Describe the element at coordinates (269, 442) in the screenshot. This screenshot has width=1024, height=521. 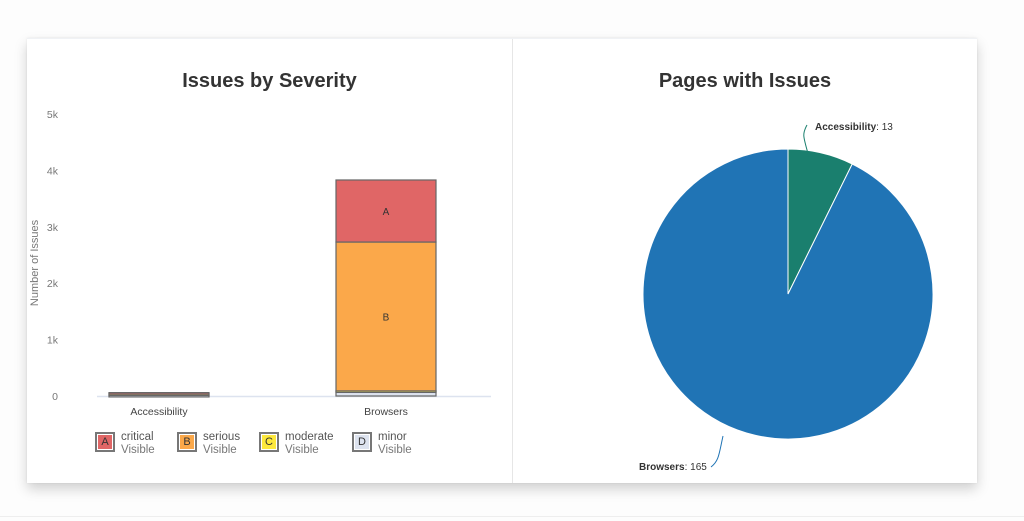
I see `legend-swatch-icon: C` at that location.